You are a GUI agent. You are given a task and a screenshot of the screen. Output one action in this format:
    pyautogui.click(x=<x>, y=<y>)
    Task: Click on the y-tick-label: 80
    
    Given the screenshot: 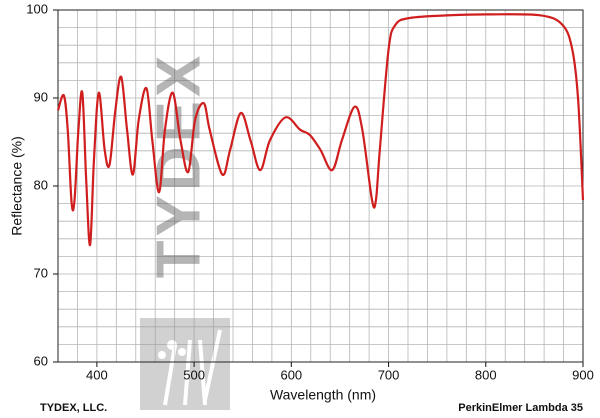 What is the action you would take?
    pyautogui.click(x=41, y=184)
    